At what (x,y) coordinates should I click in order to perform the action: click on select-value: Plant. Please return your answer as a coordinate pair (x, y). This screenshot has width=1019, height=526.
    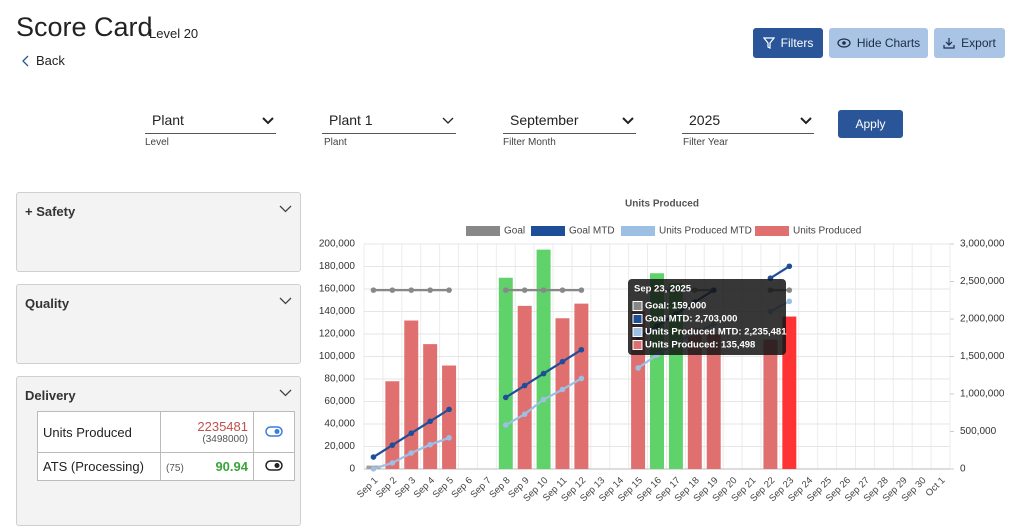
    Looking at the image, I should click on (168, 120).